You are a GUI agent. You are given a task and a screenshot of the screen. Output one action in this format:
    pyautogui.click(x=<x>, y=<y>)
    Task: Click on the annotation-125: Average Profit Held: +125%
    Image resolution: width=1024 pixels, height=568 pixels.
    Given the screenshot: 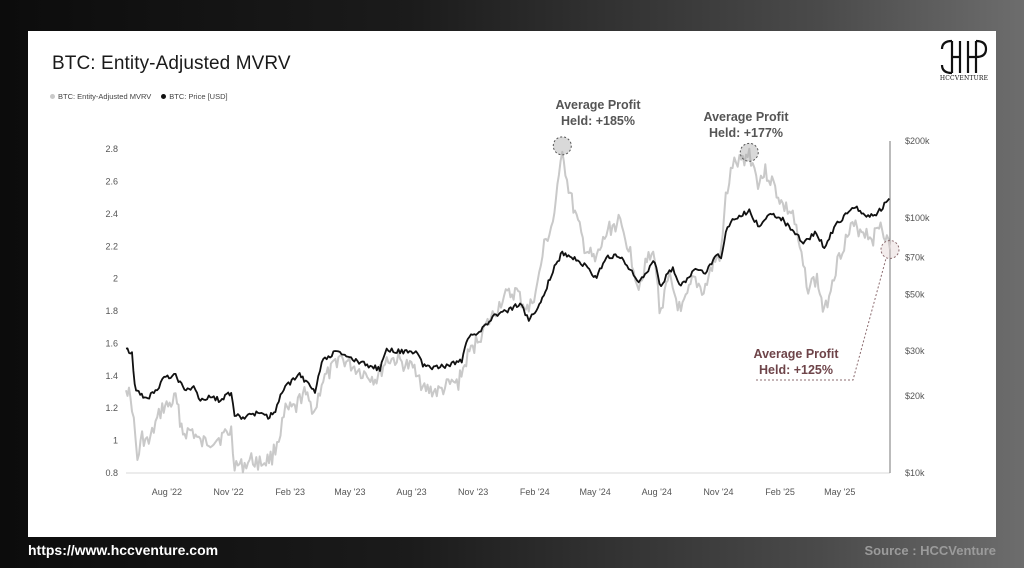 What is the action you would take?
    pyautogui.click(x=796, y=362)
    